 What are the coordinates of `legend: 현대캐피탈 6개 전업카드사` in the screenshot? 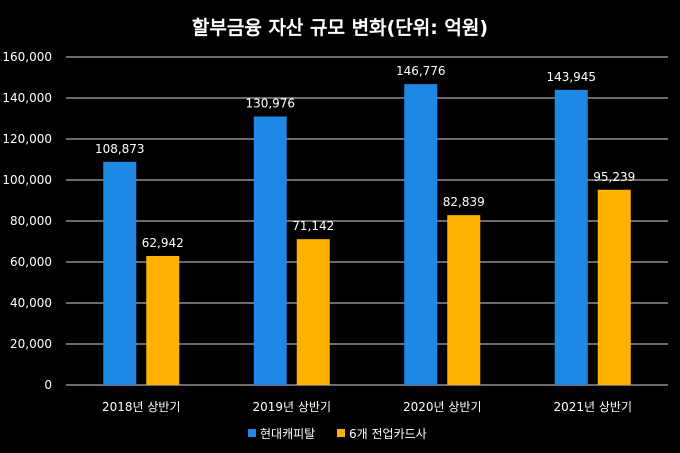 It's located at (337, 434).